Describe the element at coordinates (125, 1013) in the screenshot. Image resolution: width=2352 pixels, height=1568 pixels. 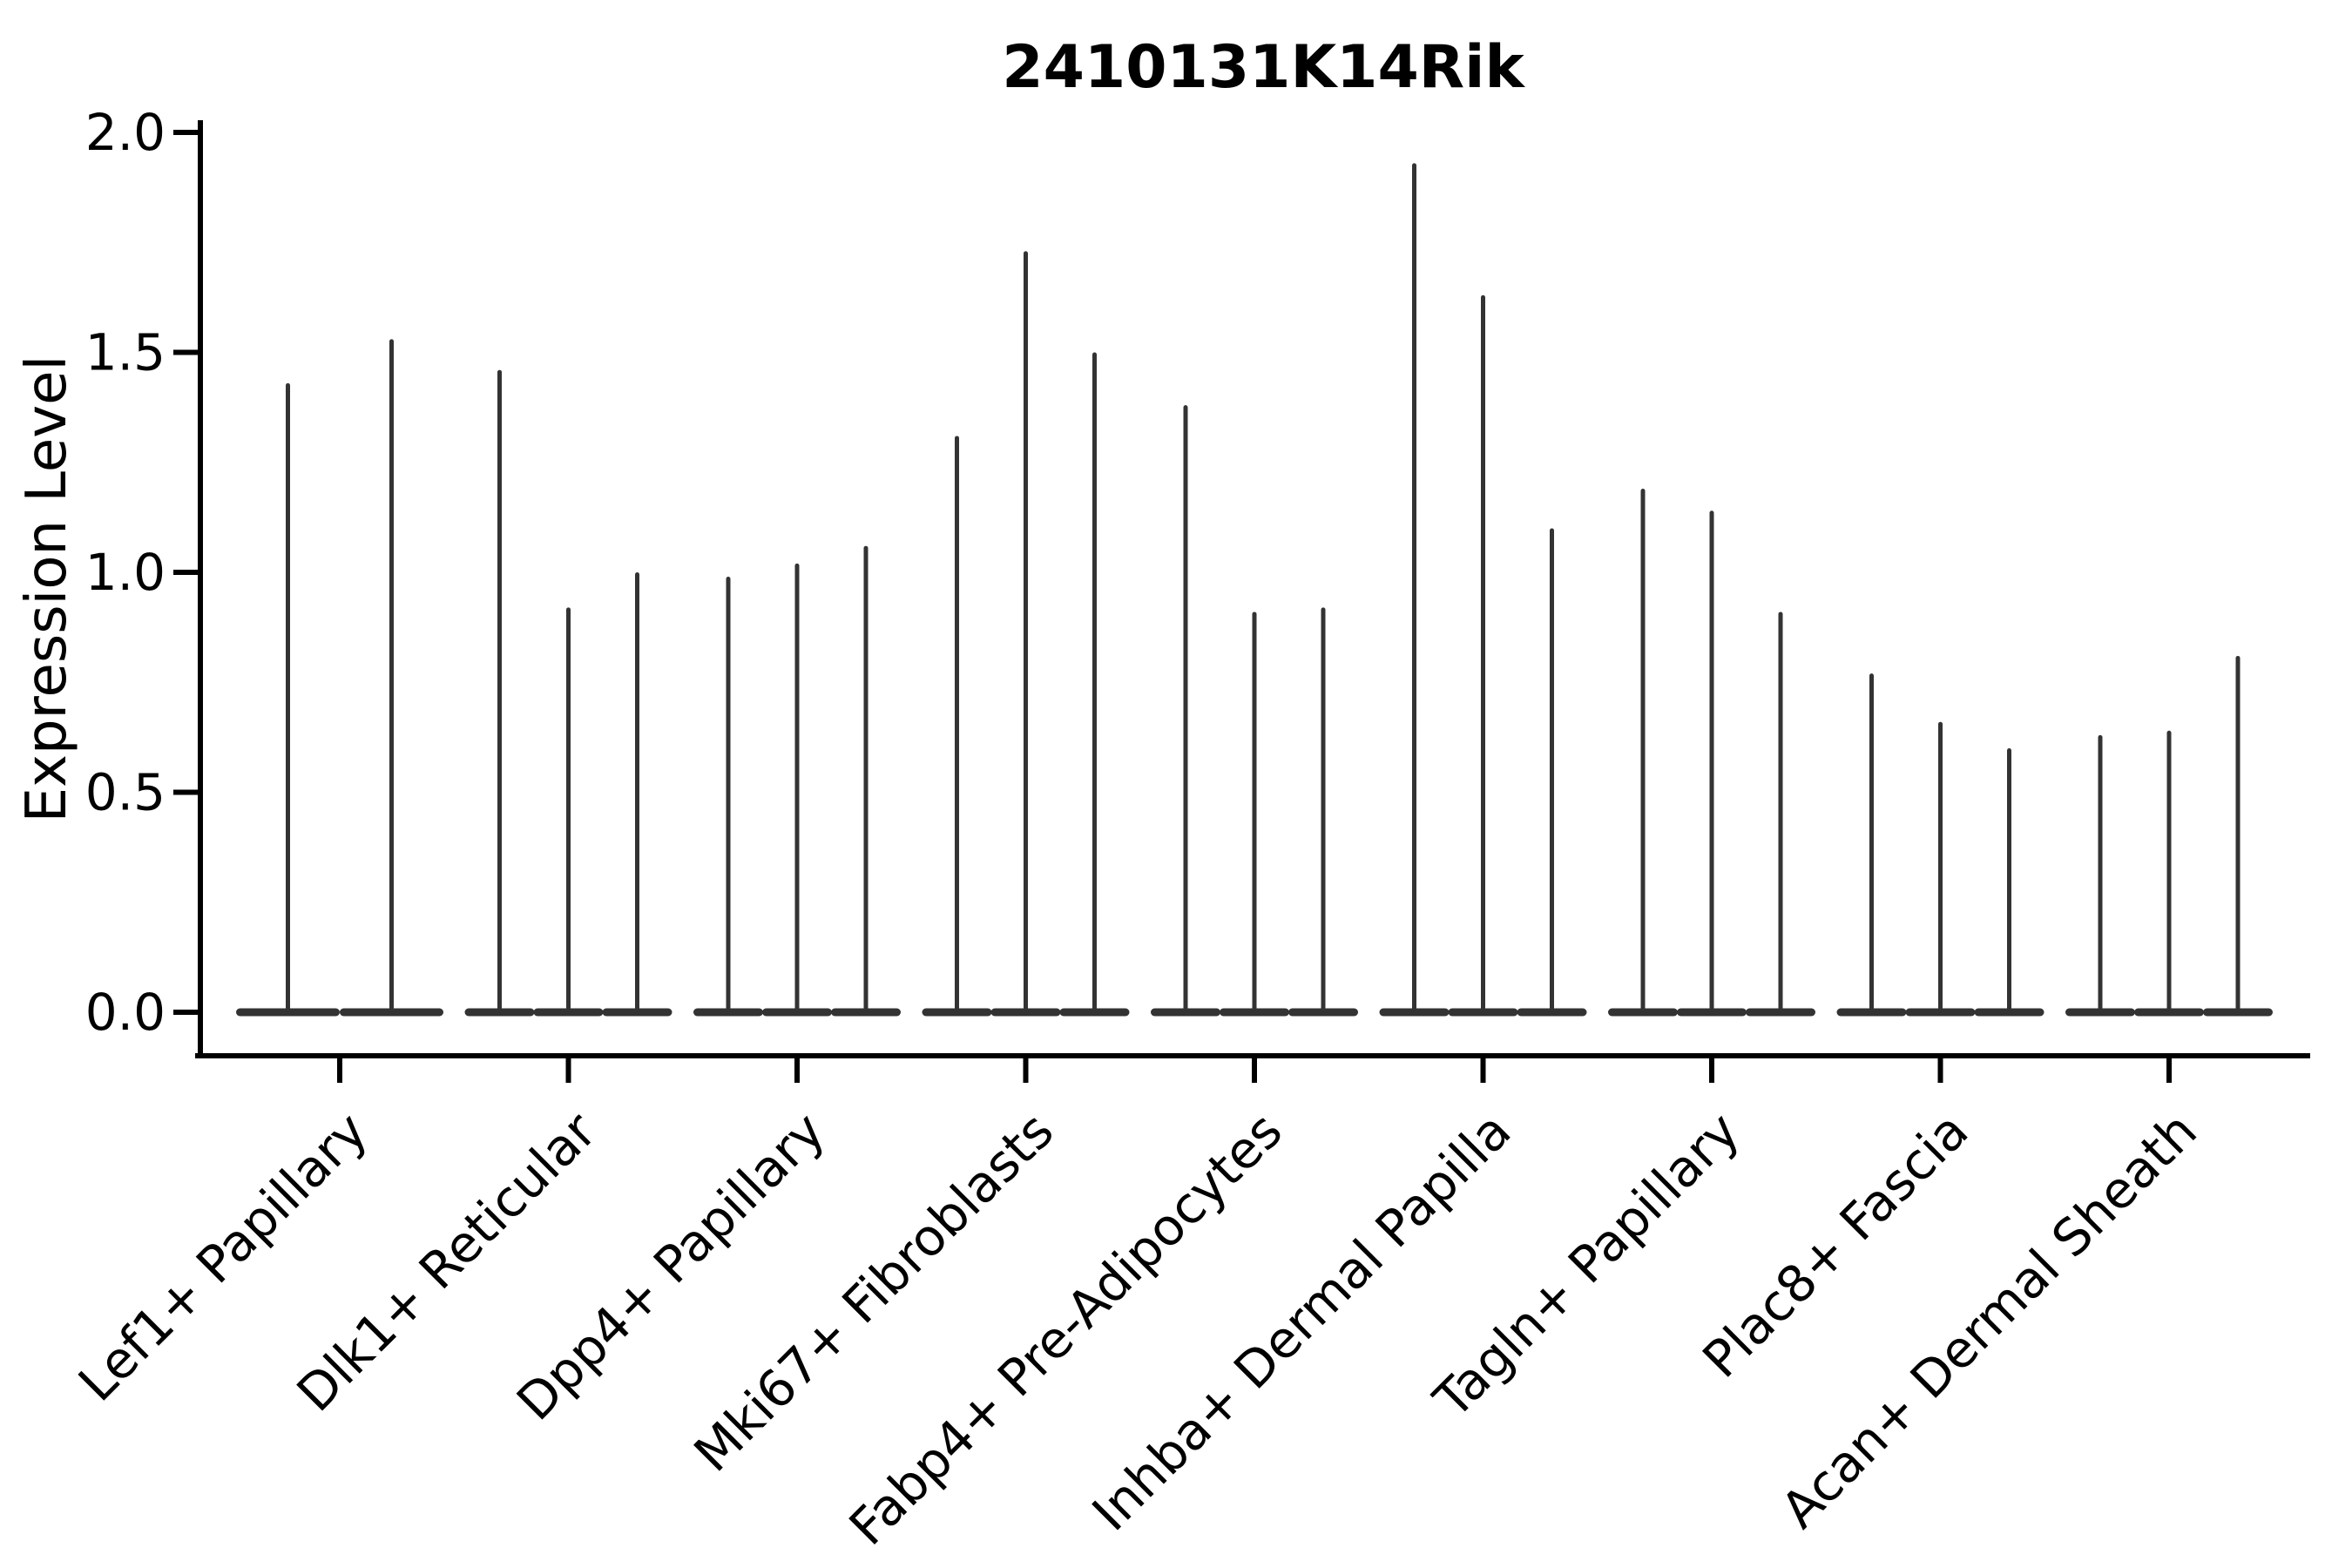
I see `y-tick-label: 0.0` at that location.